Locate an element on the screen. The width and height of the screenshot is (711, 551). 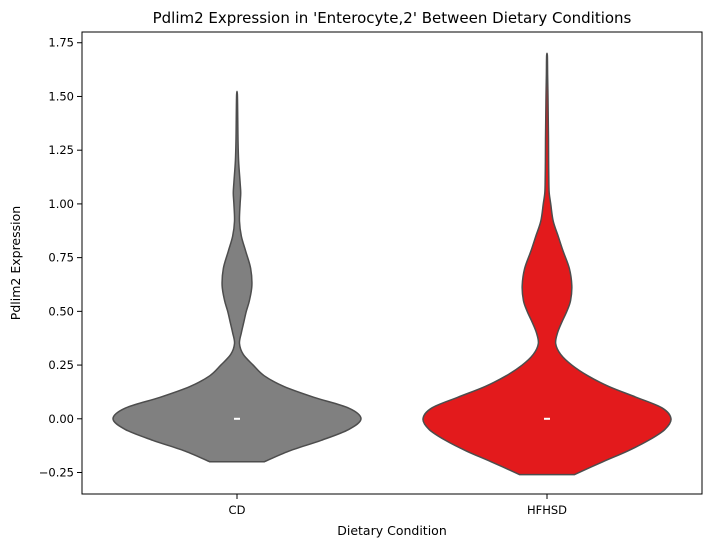
y-tick-label: 0.75 is located at coordinates (61, 258).